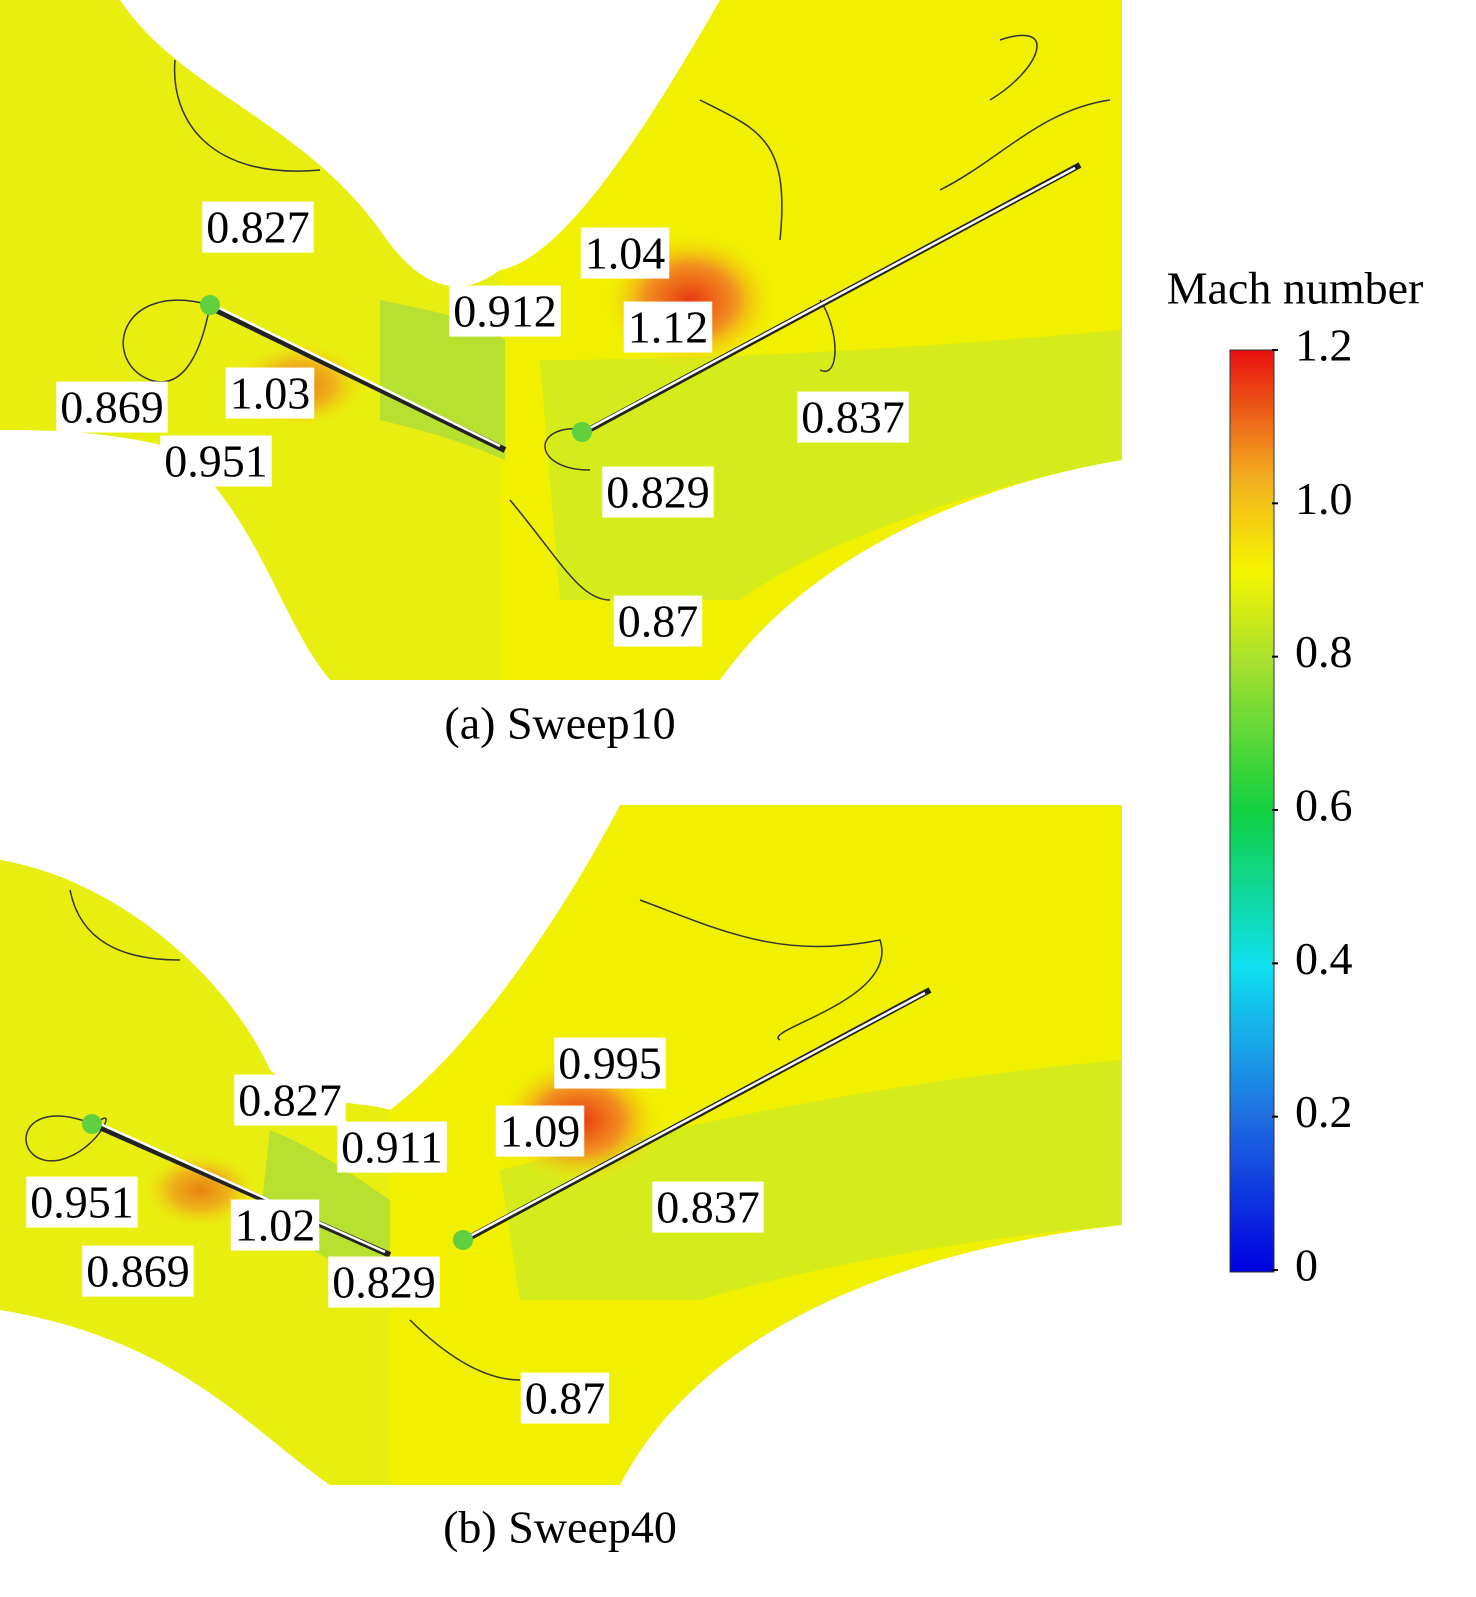  Describe the element at coordinates (559, 723) in the screenshot. I see `panel-caption: (a) Sweep10` at that location.